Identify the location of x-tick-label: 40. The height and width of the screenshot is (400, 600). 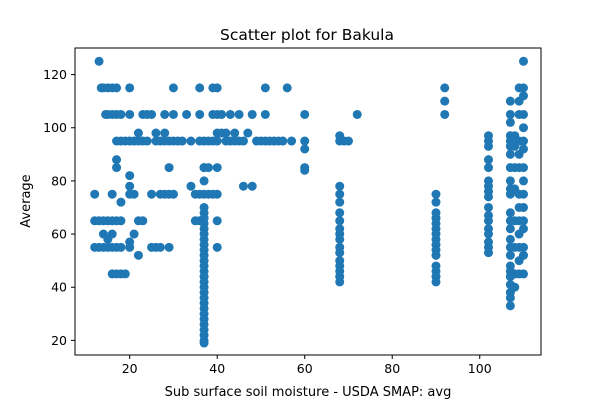
(217, 368).